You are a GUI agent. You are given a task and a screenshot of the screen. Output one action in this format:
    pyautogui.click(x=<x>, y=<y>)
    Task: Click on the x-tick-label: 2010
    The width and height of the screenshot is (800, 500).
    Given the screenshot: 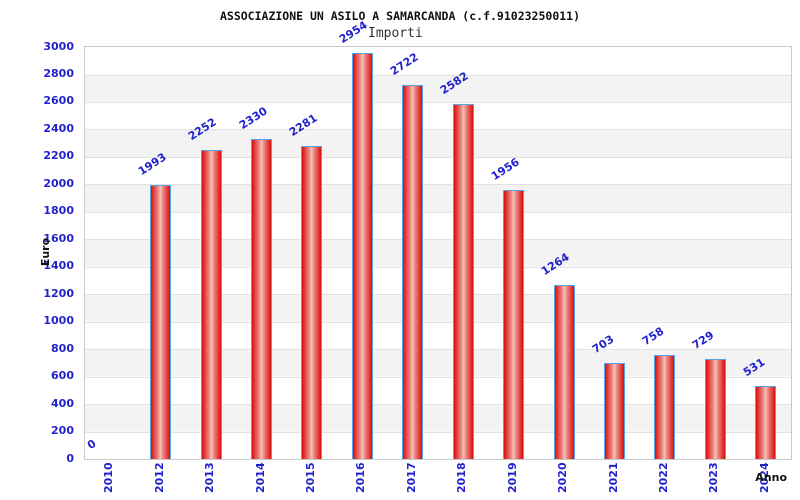 What is the action you would take?
    pyautogui.click(x=109, y=477)
    